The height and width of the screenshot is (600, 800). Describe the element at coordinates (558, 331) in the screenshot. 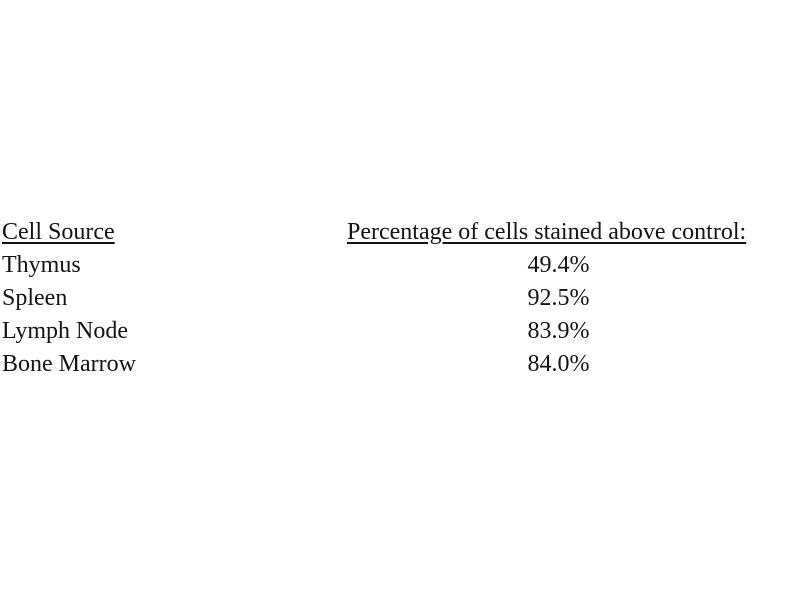

I see `percentage-value: 83.9%` at that location.